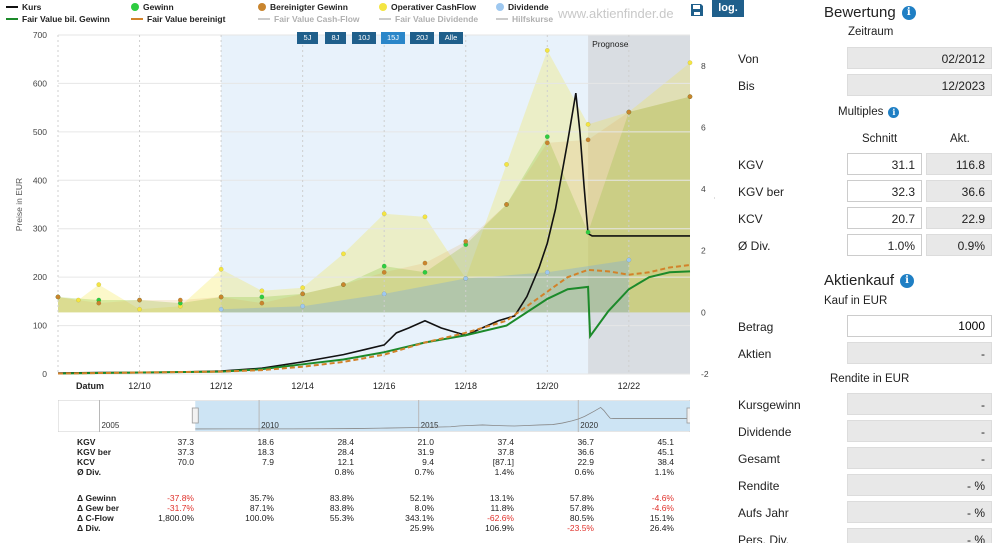  Describe the element at coordinates (869, 280) in the screenshot. I see `aktienkauf-heading: Aktienkauf i` at that location.